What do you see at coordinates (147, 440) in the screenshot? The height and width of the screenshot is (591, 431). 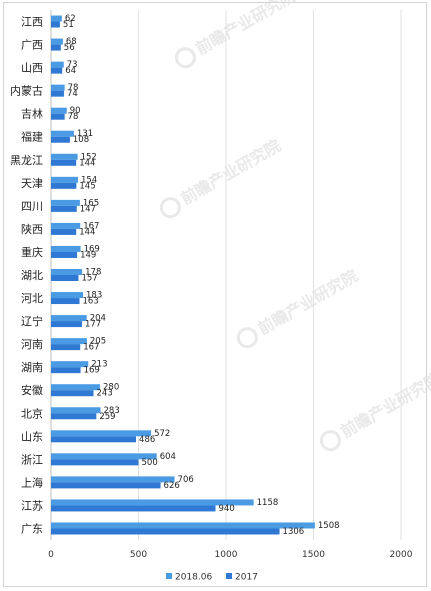 I see `data-label: 486` at bounding box center [147, 440].